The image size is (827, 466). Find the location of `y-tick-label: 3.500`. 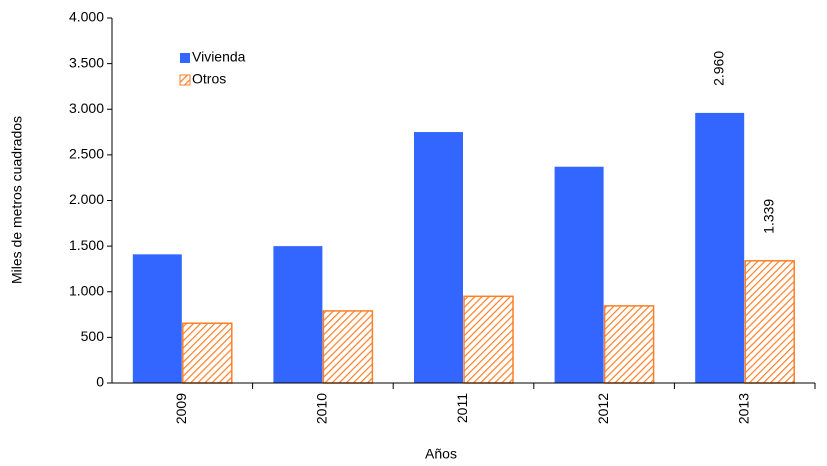

y-tick-label: 3.500 is located at coordinates (86, 62).